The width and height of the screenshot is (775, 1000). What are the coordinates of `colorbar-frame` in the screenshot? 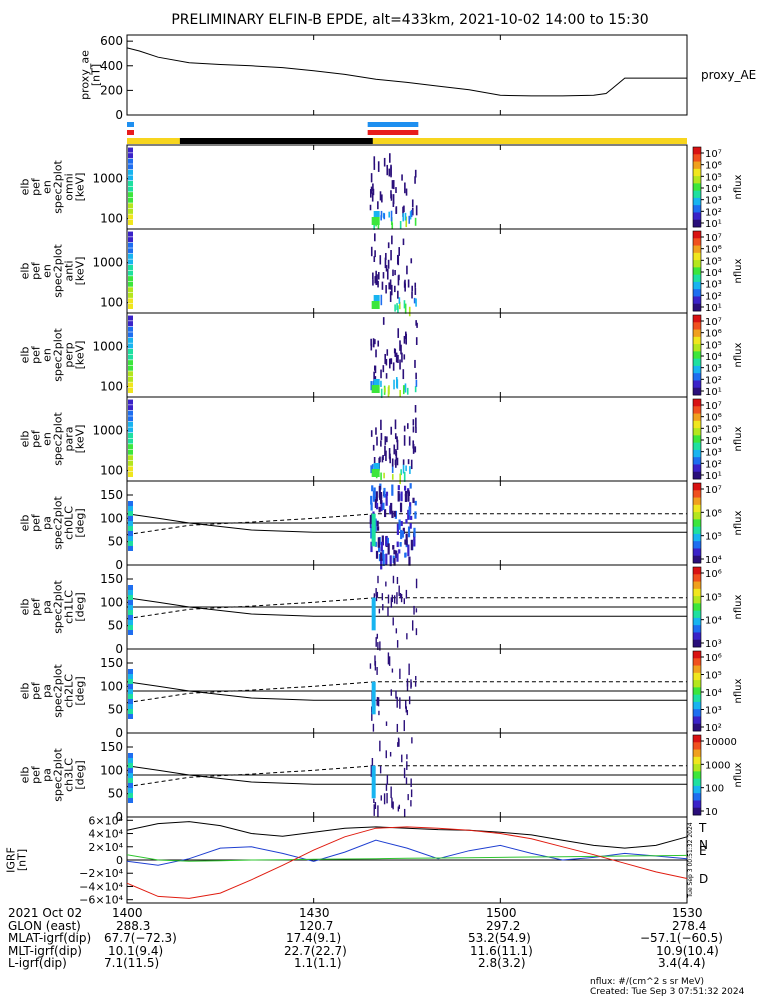 It's located at (697, 271).